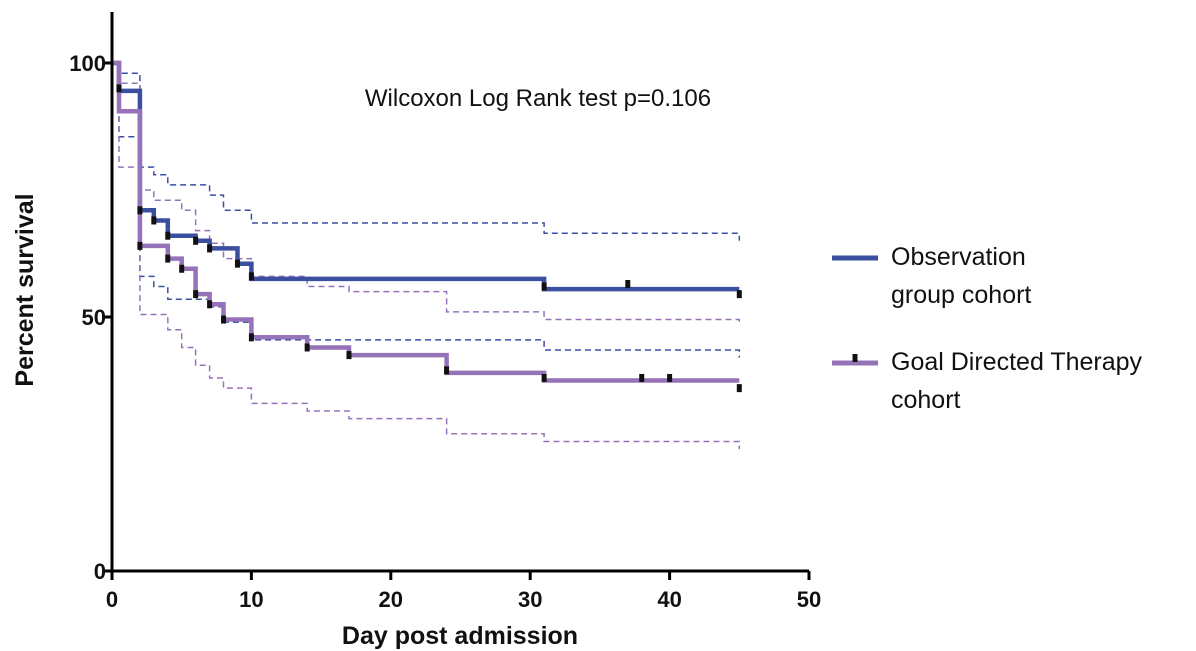 The width and height of the screenshot is (1196, 651). What do you see at coordinates (112, 599) in the screenshot?
I see `x-tick-label-0: 0` at bounding box center [112, 599].